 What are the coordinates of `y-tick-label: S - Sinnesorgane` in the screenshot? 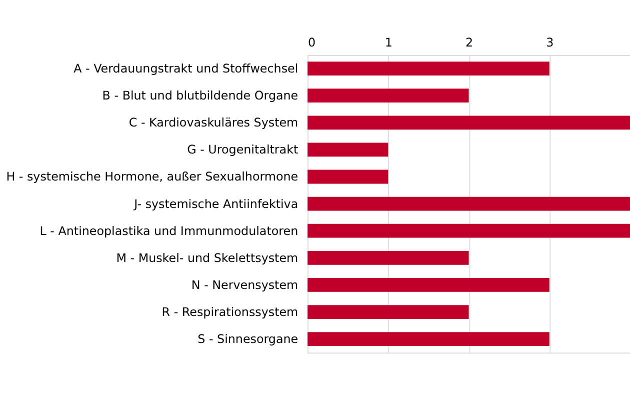 It's located at (248, 339).